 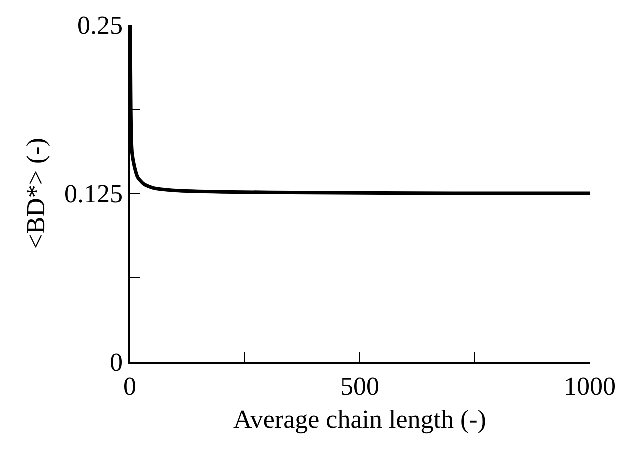 I want to click on y-tick-label: 0.25, so click(x=101, y=25).